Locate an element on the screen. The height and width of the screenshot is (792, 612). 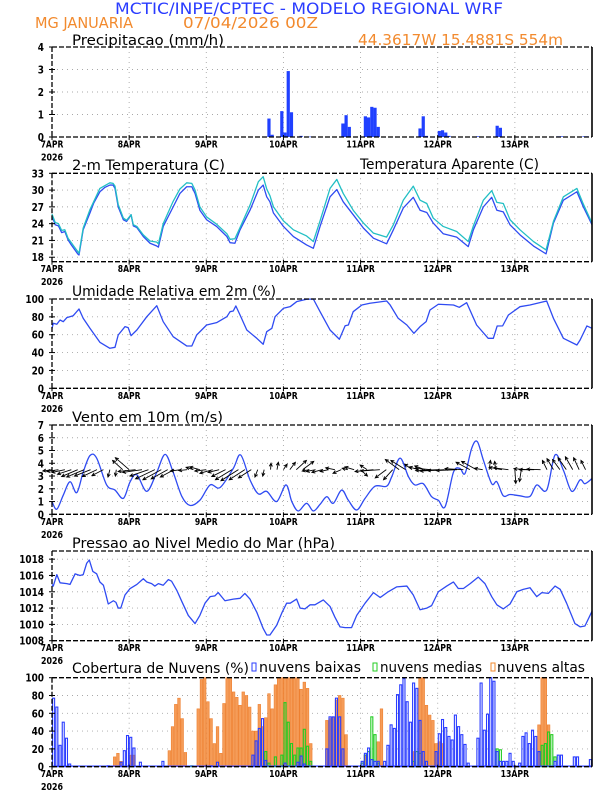
cloud-legend: nuvens baixas nuvens medias nuvens altas is located at coordinates (418, 668).